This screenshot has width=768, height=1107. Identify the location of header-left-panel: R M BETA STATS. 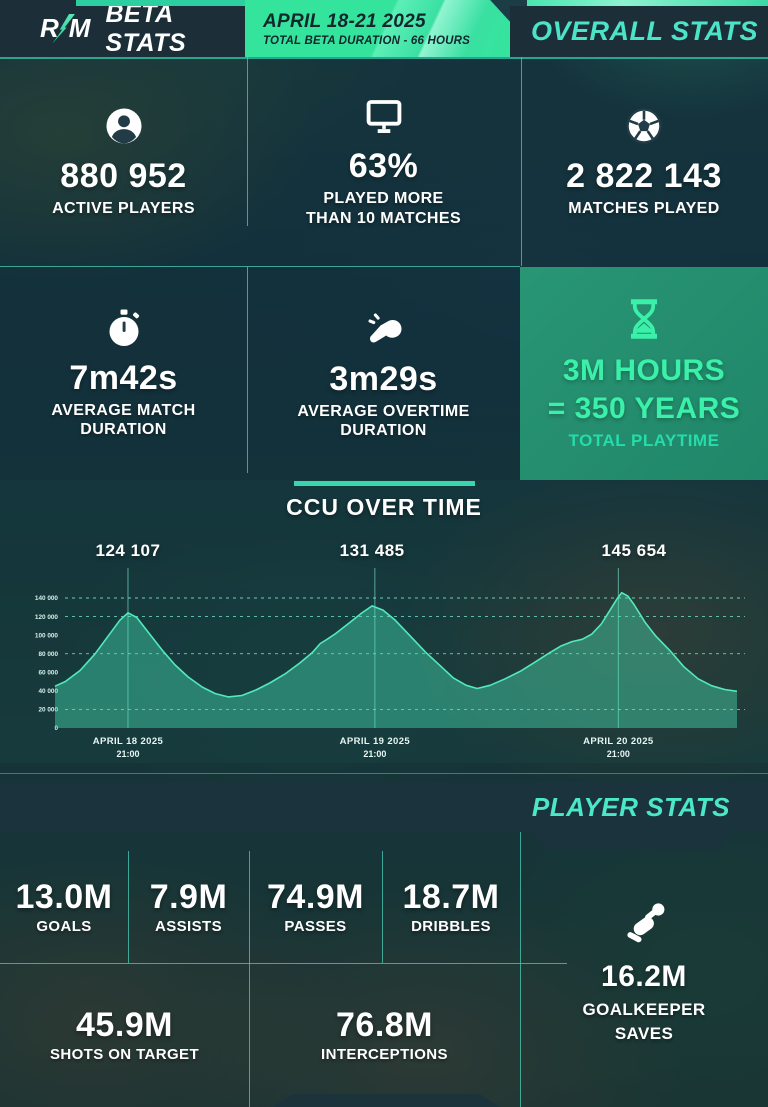
(122, 28).